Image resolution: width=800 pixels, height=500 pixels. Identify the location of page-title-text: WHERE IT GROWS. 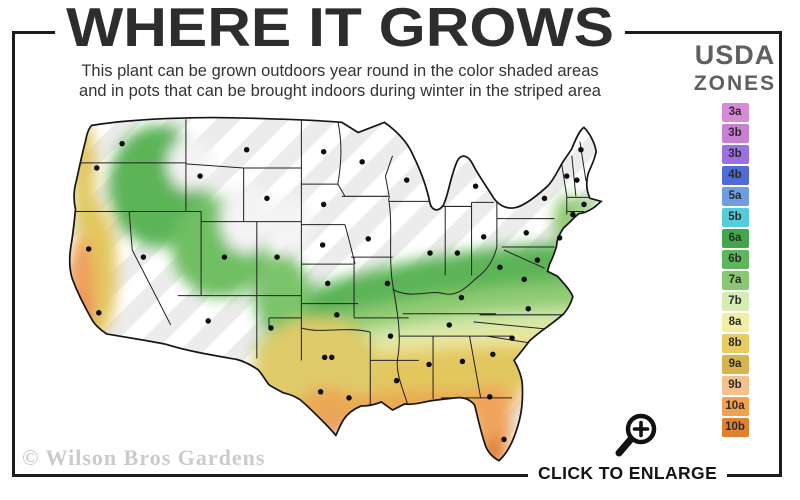
(340, 29).